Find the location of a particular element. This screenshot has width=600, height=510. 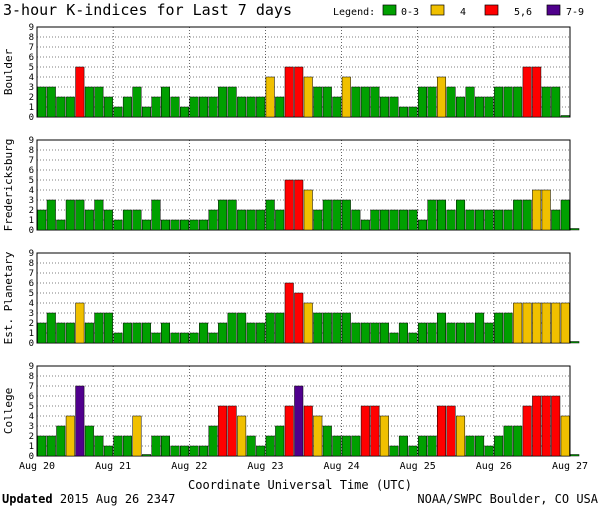

legend: Legend: 0-3 4 5,6 7-9 is located at coordinates (458, 11).